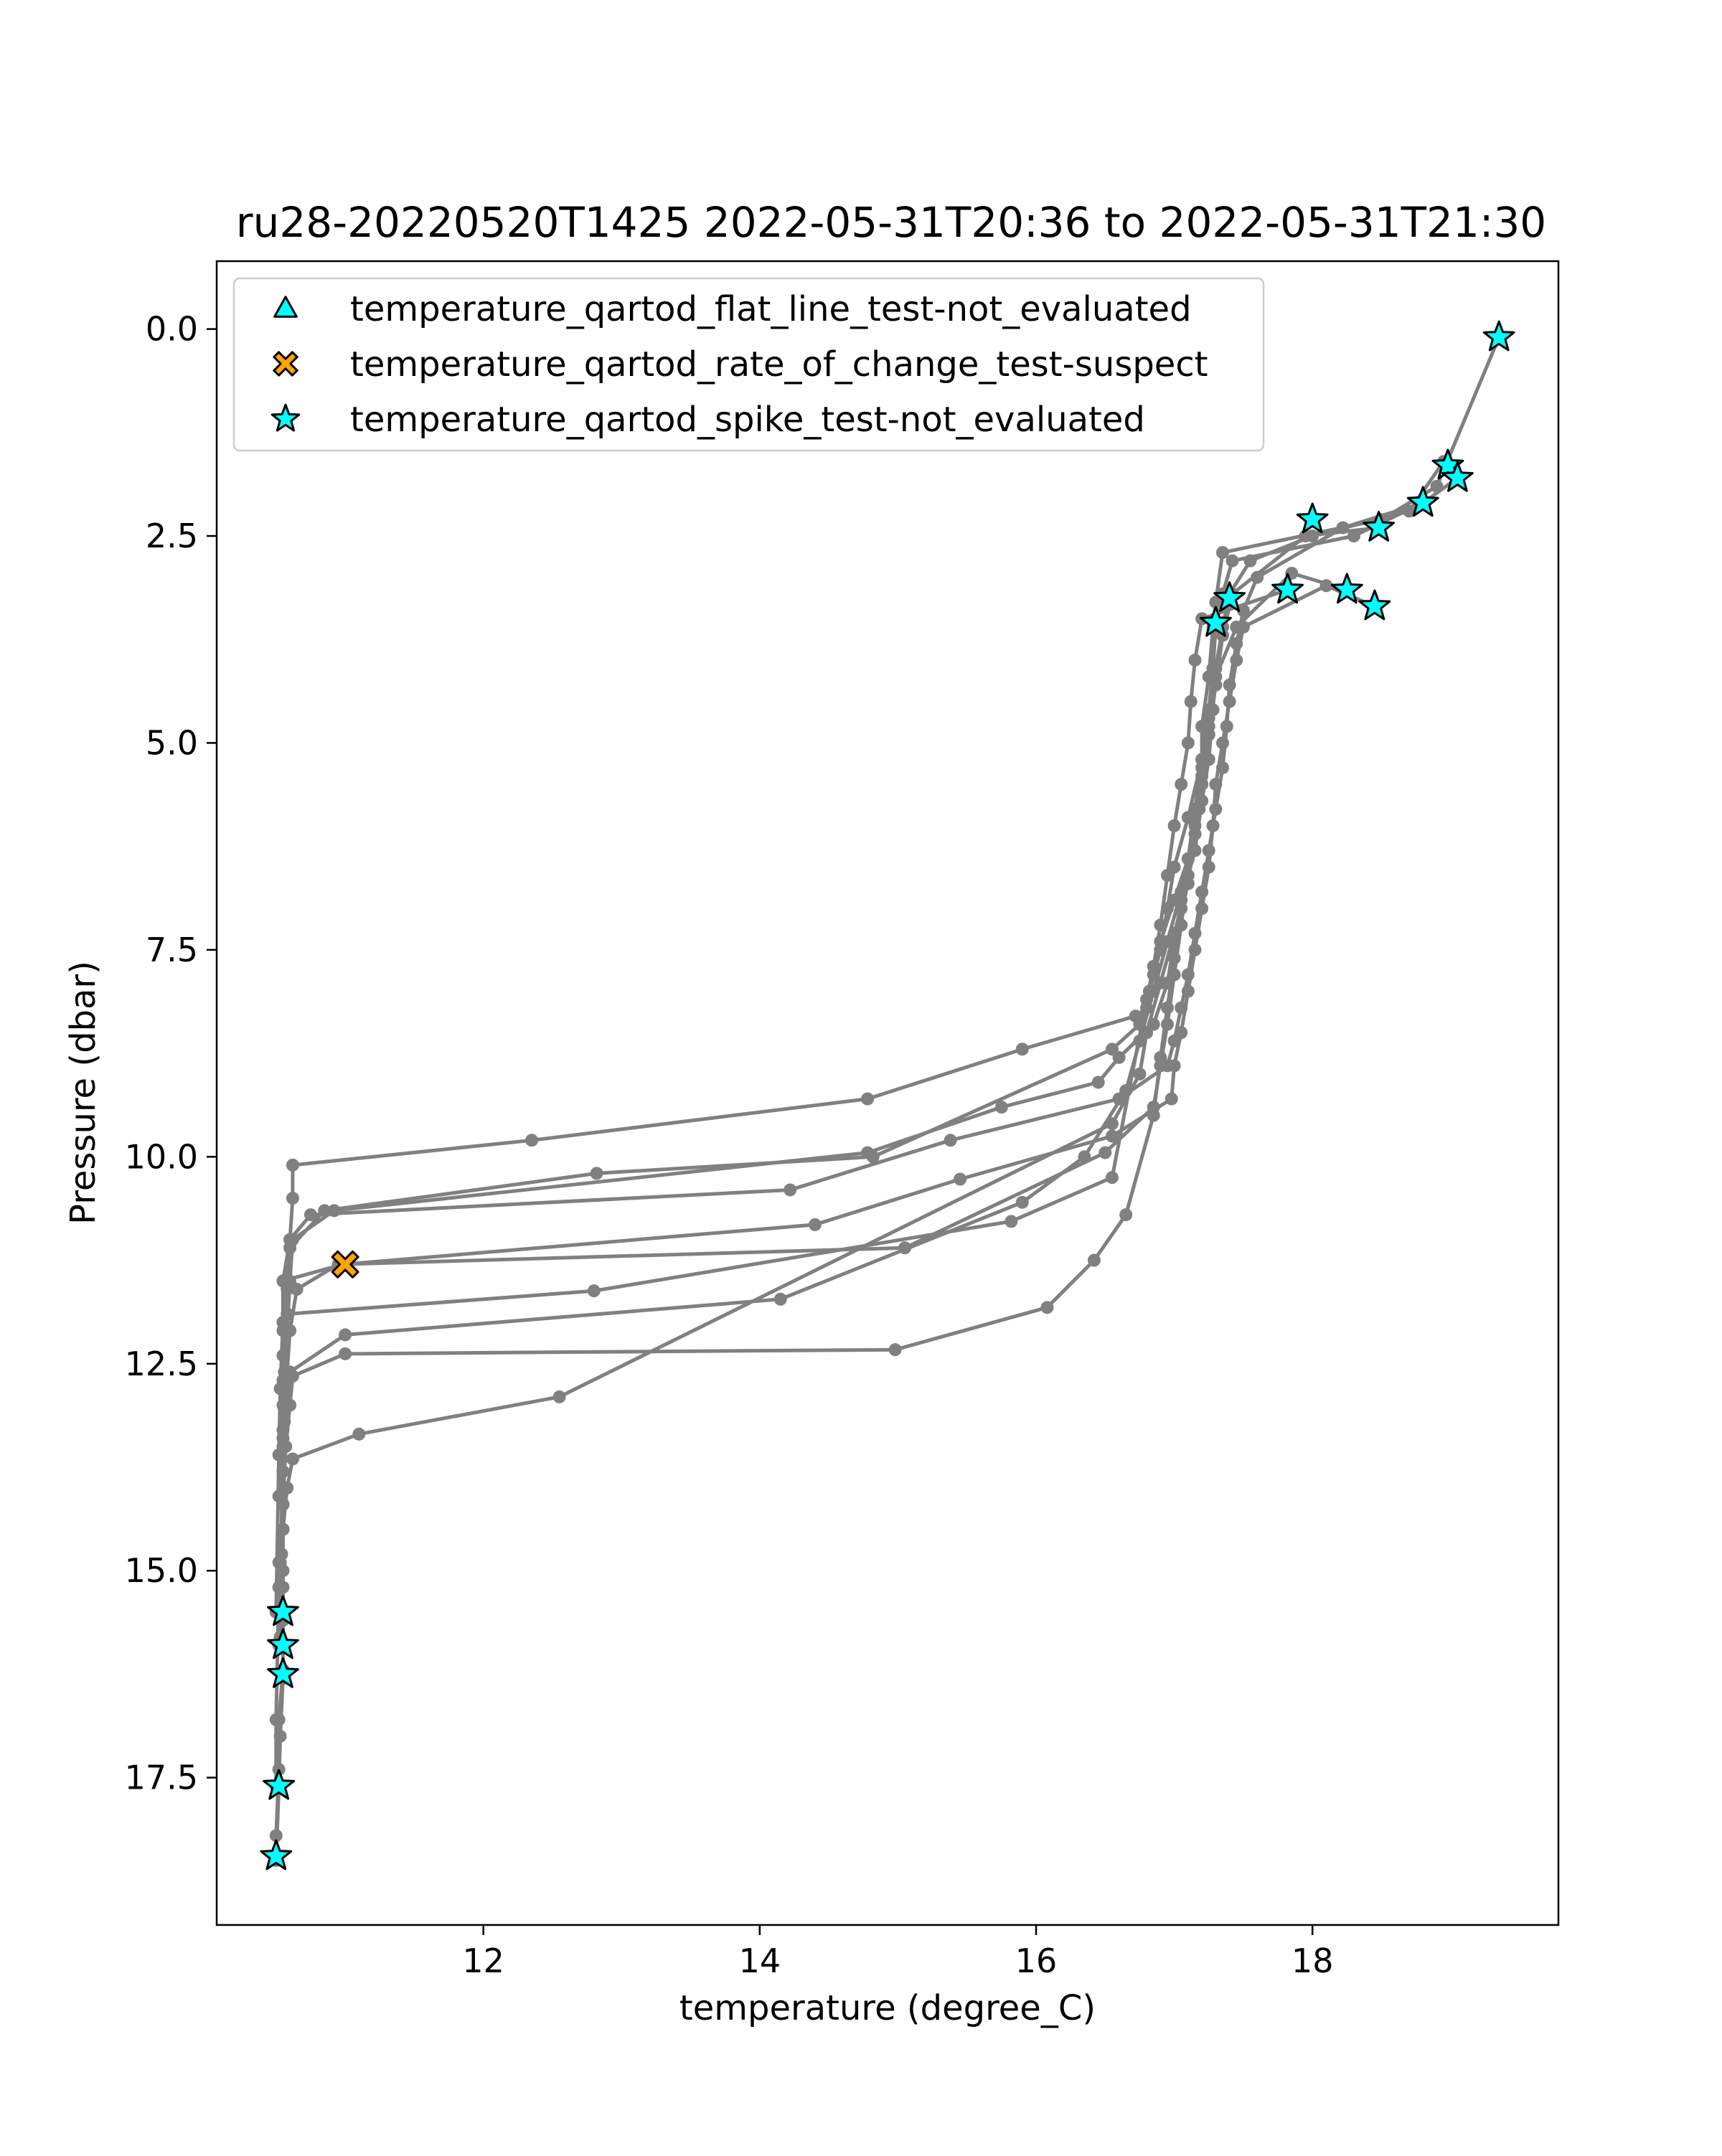 This screenshot has height=2156, width=1722. What do you see at coordinates (172, 950) in the screenshot?
I see `y-tick-label: 7.5` at bounding box center [172, 950].